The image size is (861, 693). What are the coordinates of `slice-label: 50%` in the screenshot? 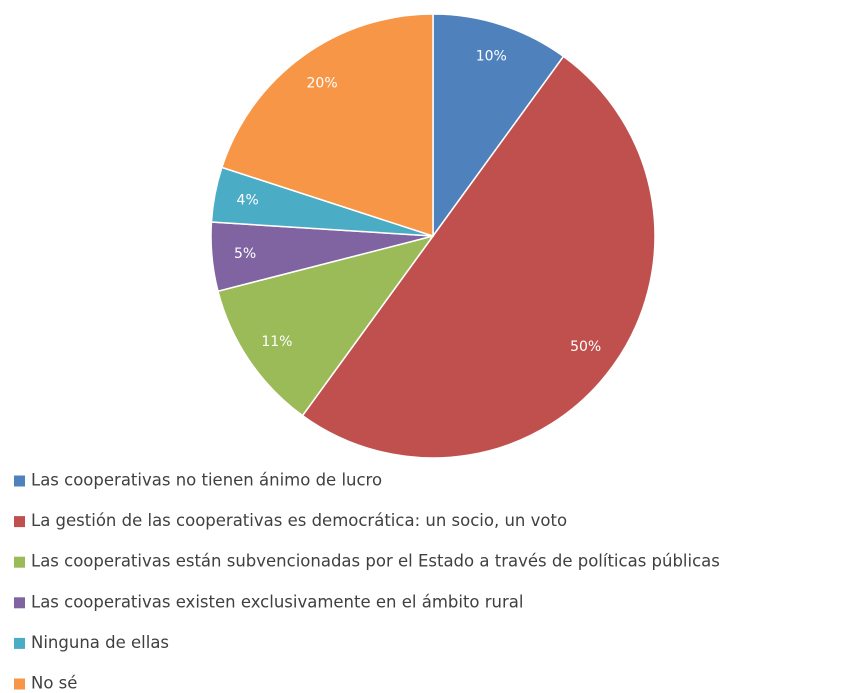 It's located at (585, 347).